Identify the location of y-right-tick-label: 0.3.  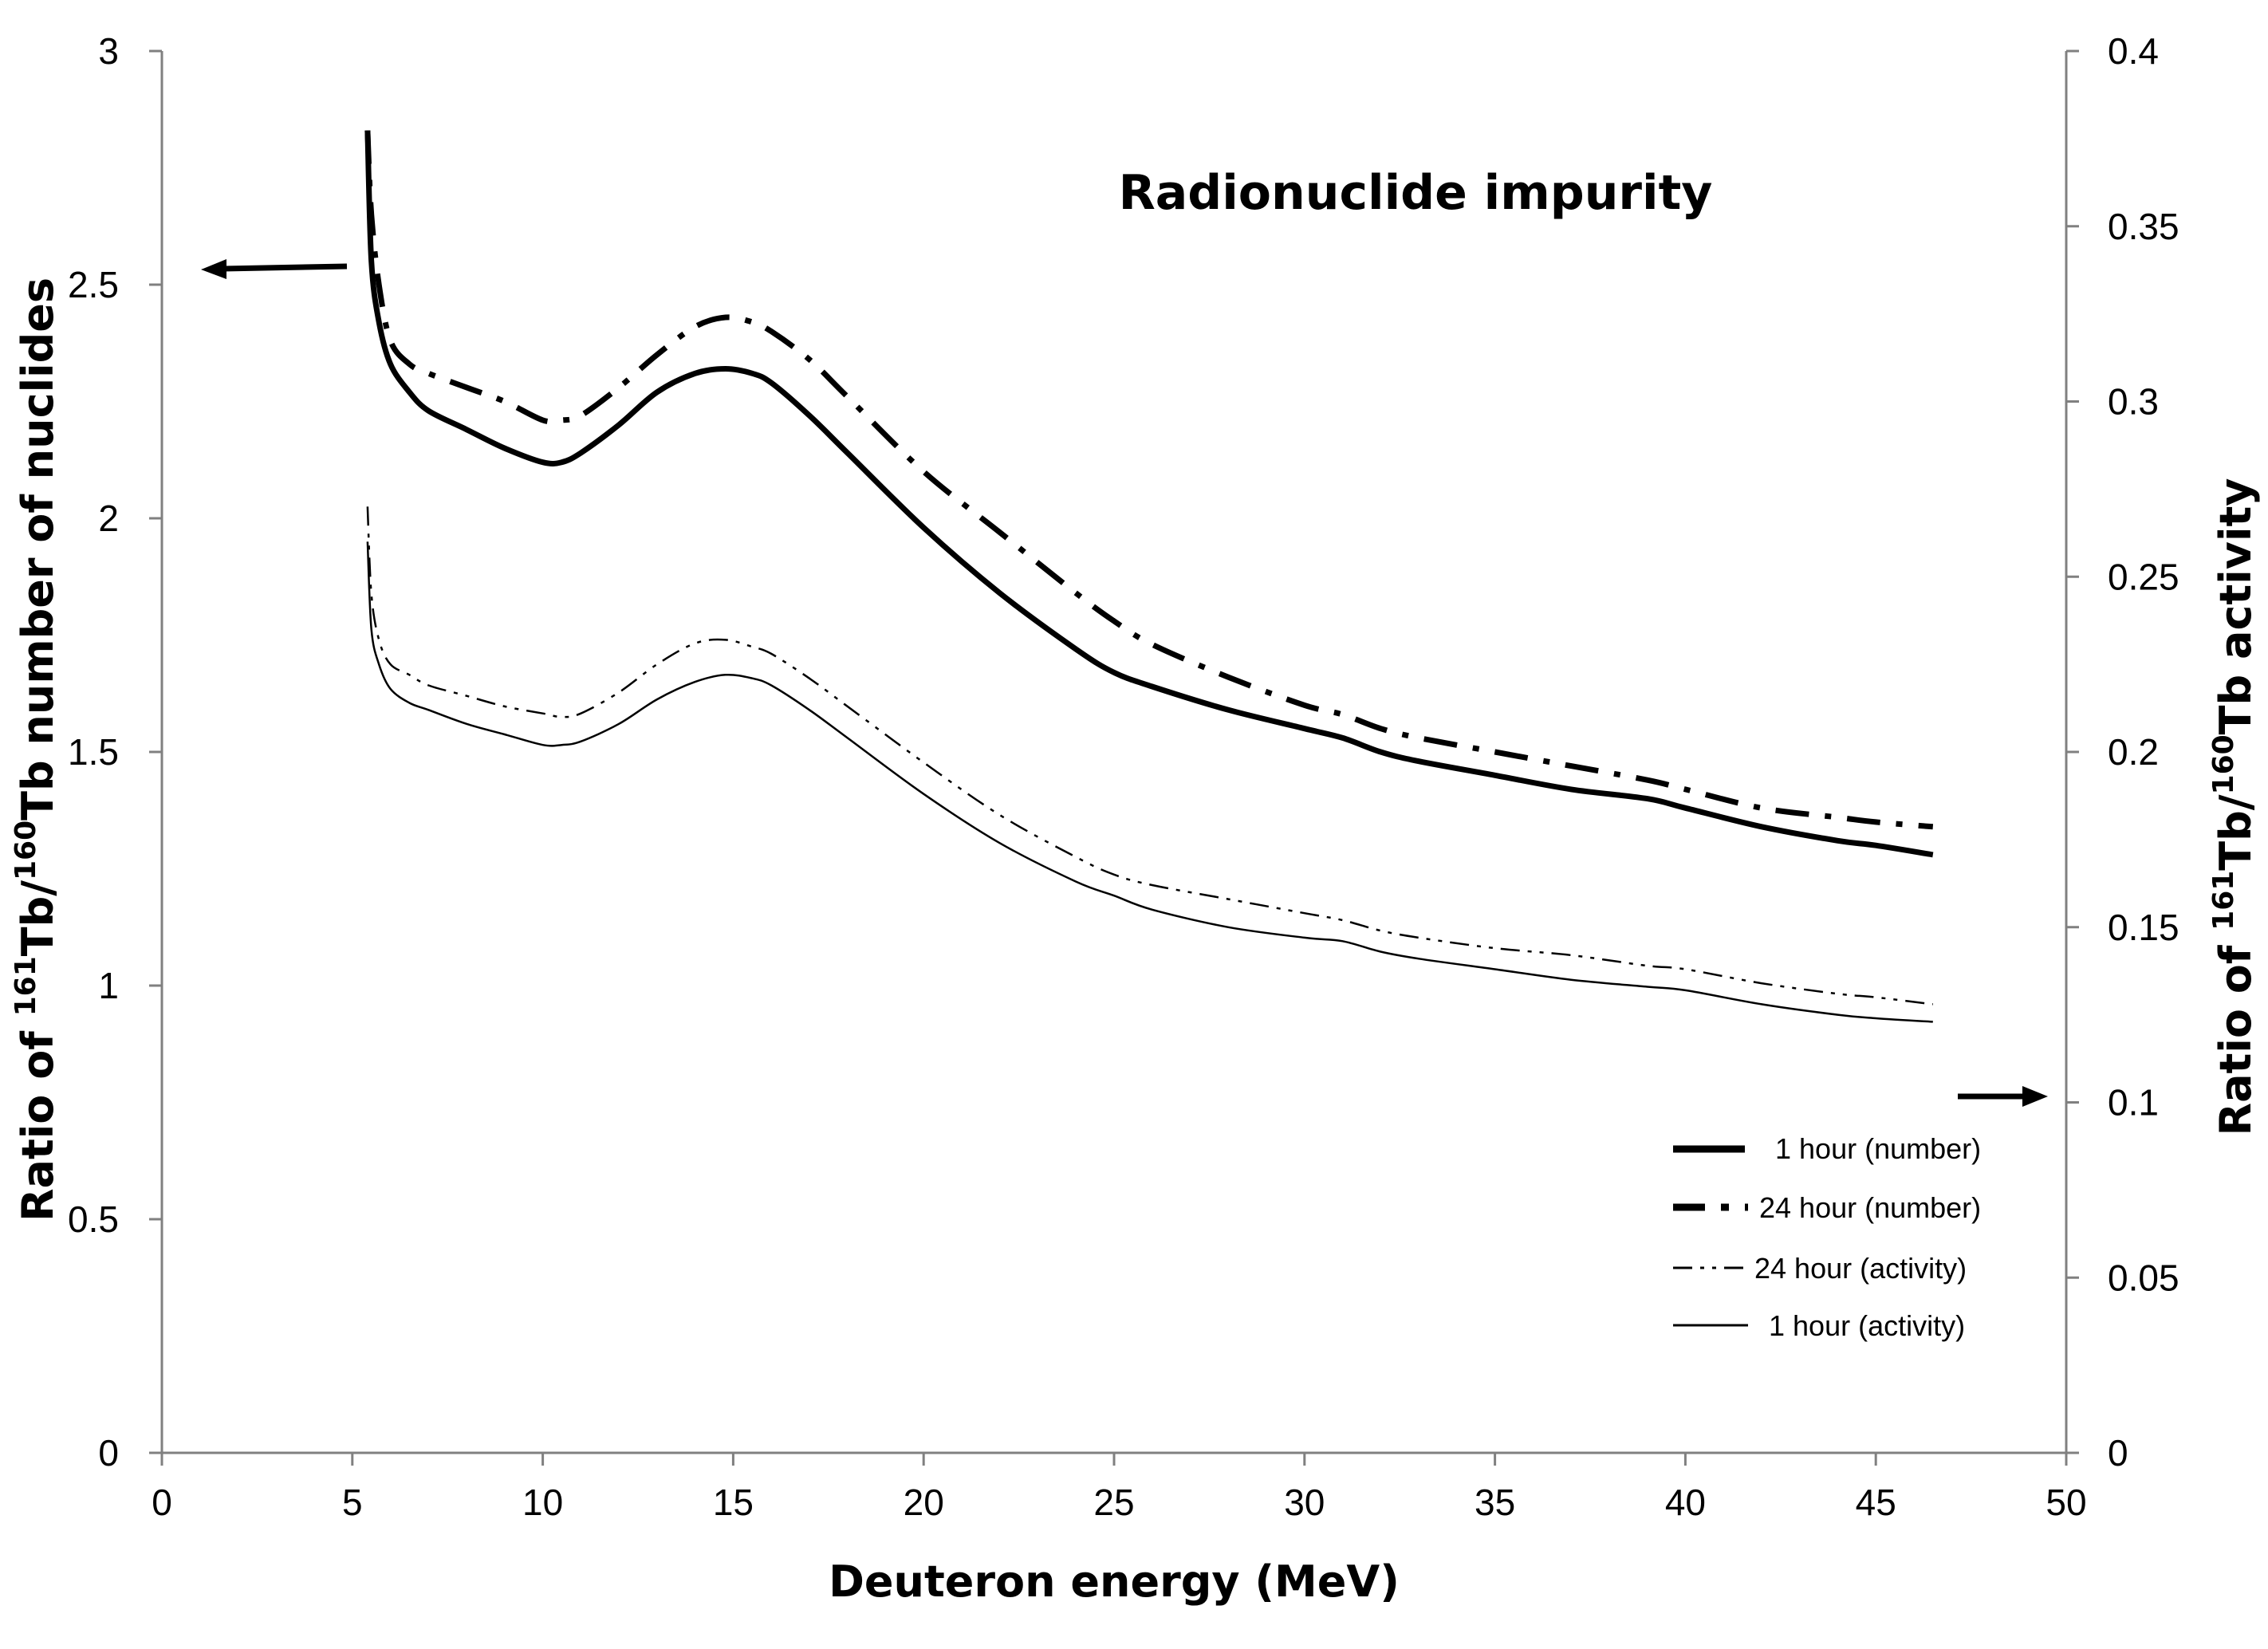
(2133, 402).